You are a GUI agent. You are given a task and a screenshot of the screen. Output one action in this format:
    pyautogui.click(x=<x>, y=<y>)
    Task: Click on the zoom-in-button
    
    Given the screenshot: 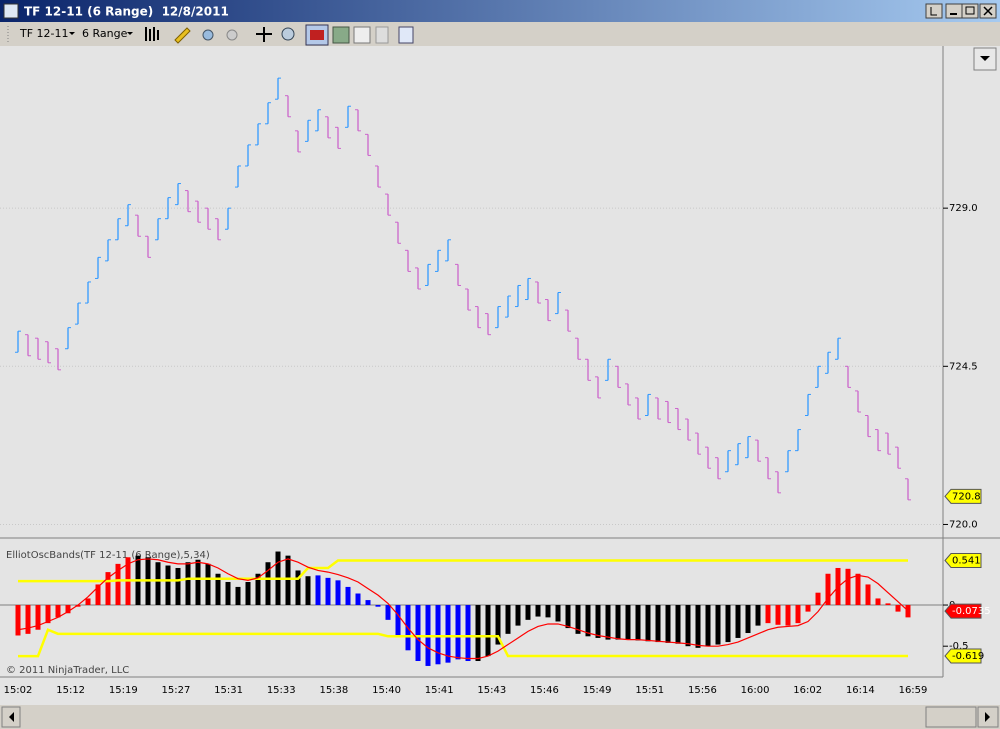 What is the action you would take?
    pyautogui.click(x=208, y=35)
    